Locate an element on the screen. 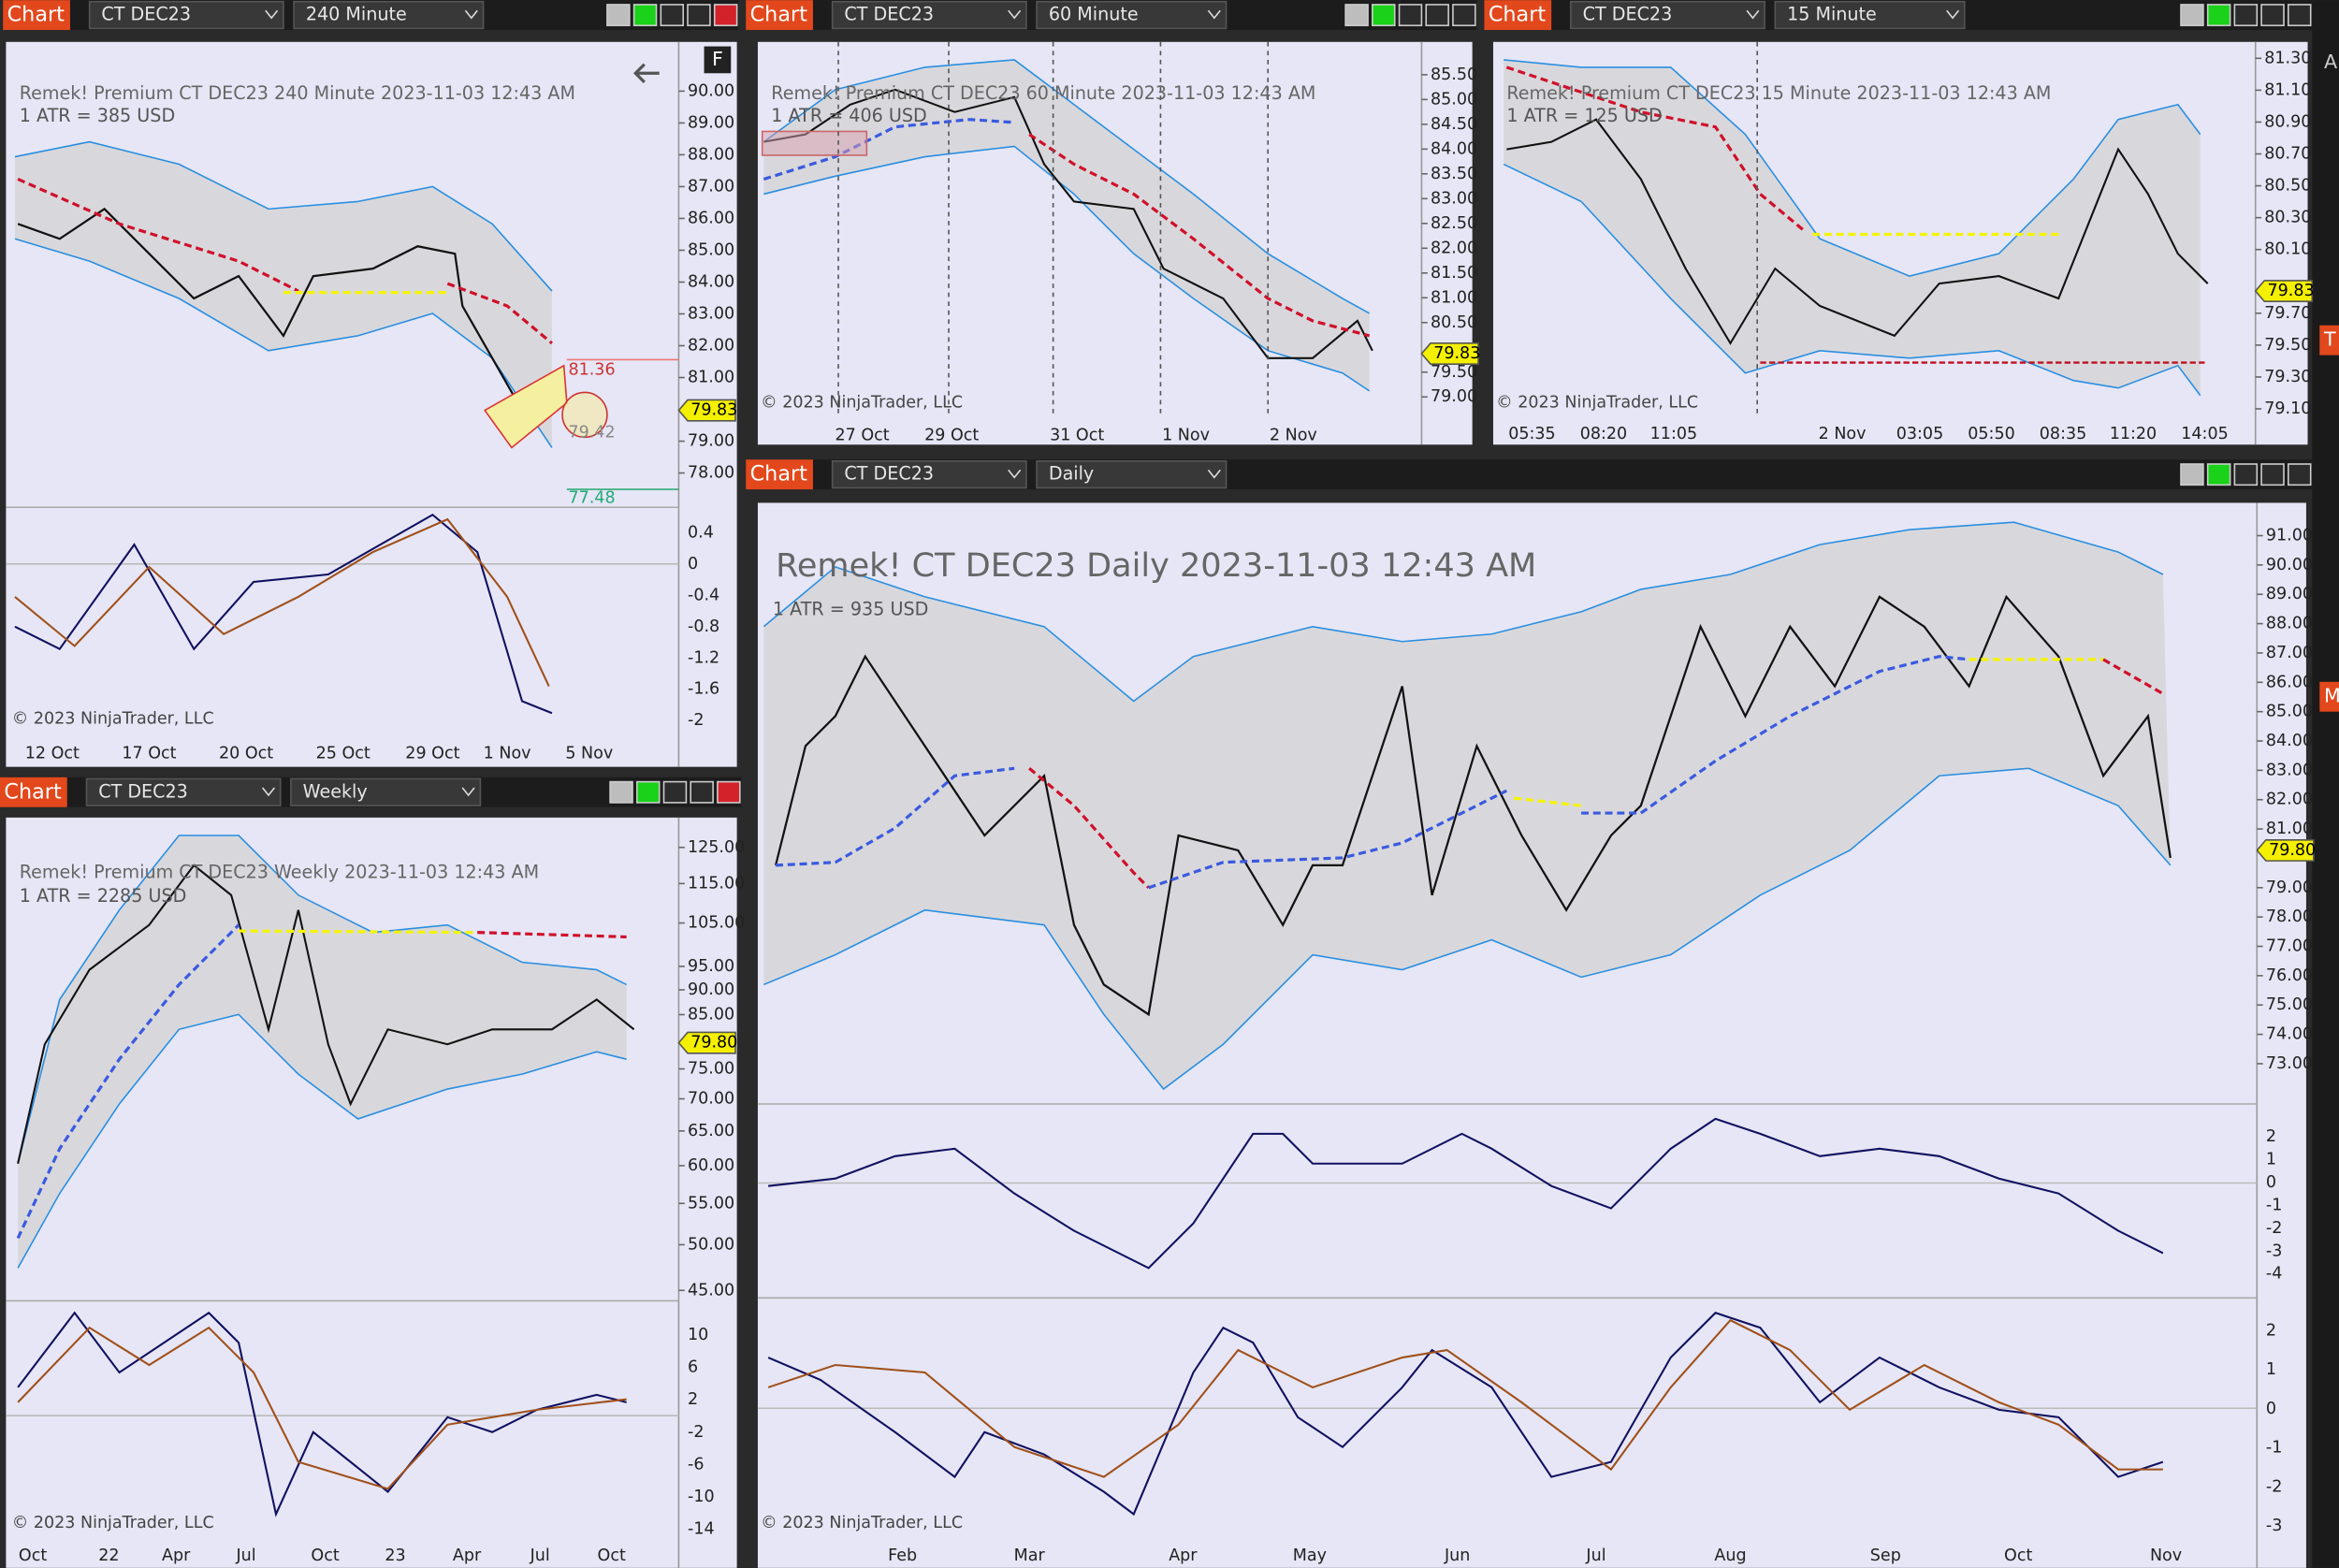  price-tick-label: 82.50 is located at coordinates (1454, 223).